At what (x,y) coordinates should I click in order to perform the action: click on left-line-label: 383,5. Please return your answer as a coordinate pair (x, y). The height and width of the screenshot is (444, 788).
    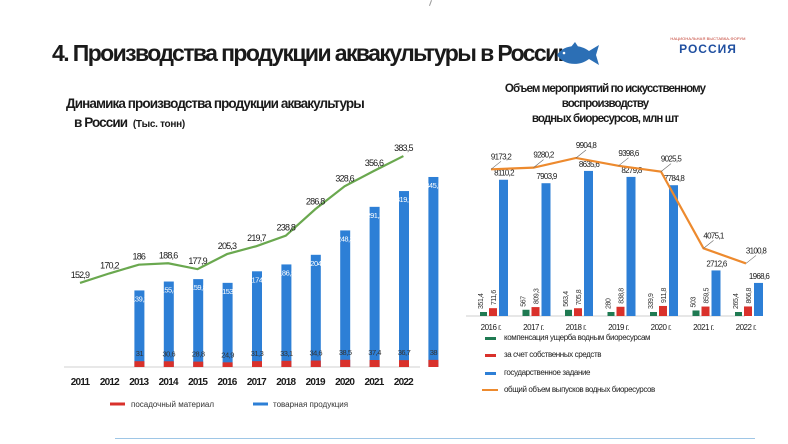
    Looking at the image, I should click on (403, 148).